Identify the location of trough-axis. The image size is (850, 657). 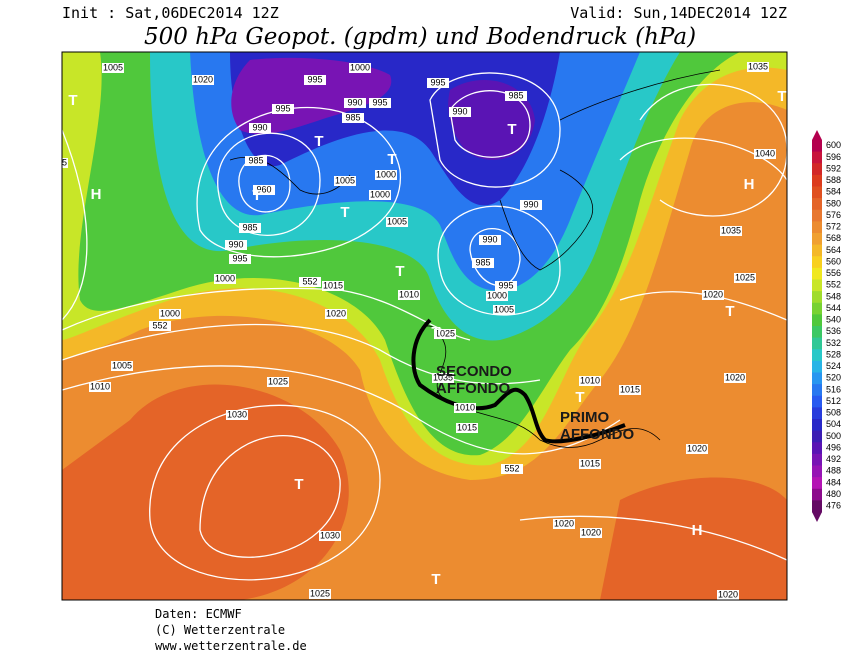
(518, 381).